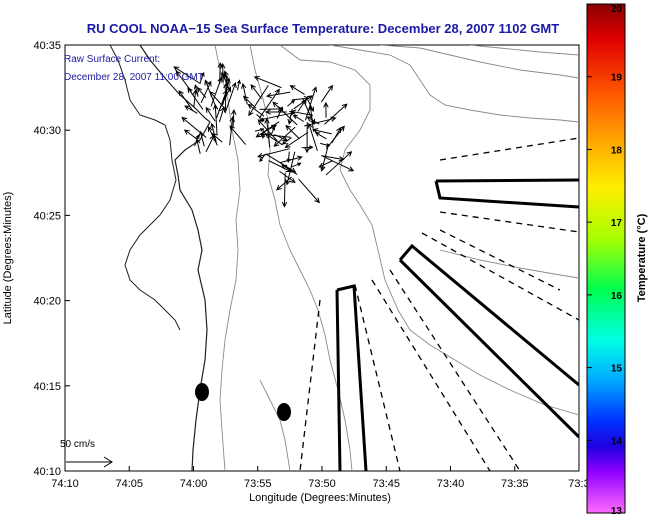  Describe the element at coordinates (617, 150) in the screenshot. I see `colorbar-tick-label: 18` at that location.